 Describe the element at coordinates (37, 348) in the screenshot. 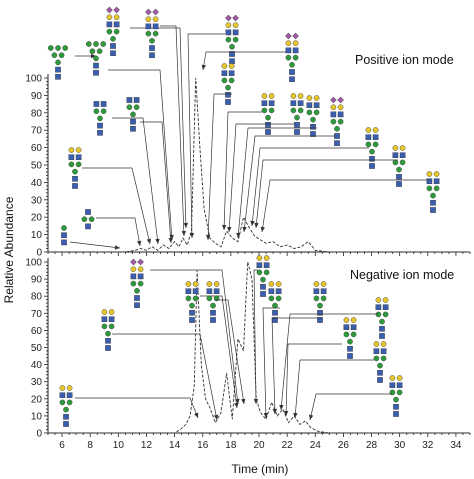

I see `y-tick-label: 50` at that location.